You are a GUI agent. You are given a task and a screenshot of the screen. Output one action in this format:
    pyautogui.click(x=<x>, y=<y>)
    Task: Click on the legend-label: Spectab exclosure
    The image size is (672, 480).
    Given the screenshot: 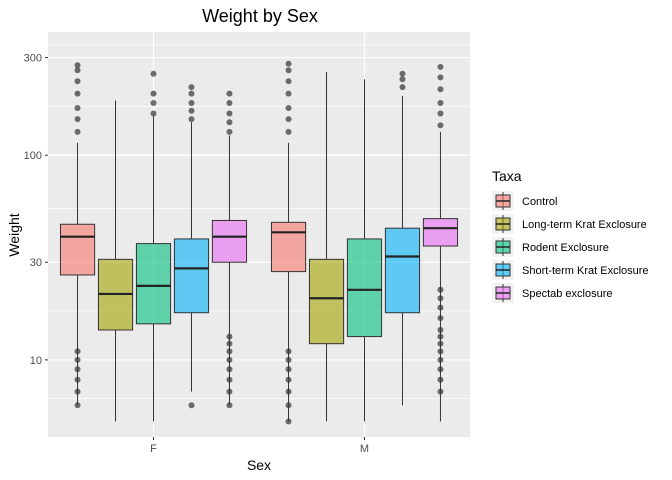 What is the action you would take?
    pyautogui.click(x=567, y=294)
    